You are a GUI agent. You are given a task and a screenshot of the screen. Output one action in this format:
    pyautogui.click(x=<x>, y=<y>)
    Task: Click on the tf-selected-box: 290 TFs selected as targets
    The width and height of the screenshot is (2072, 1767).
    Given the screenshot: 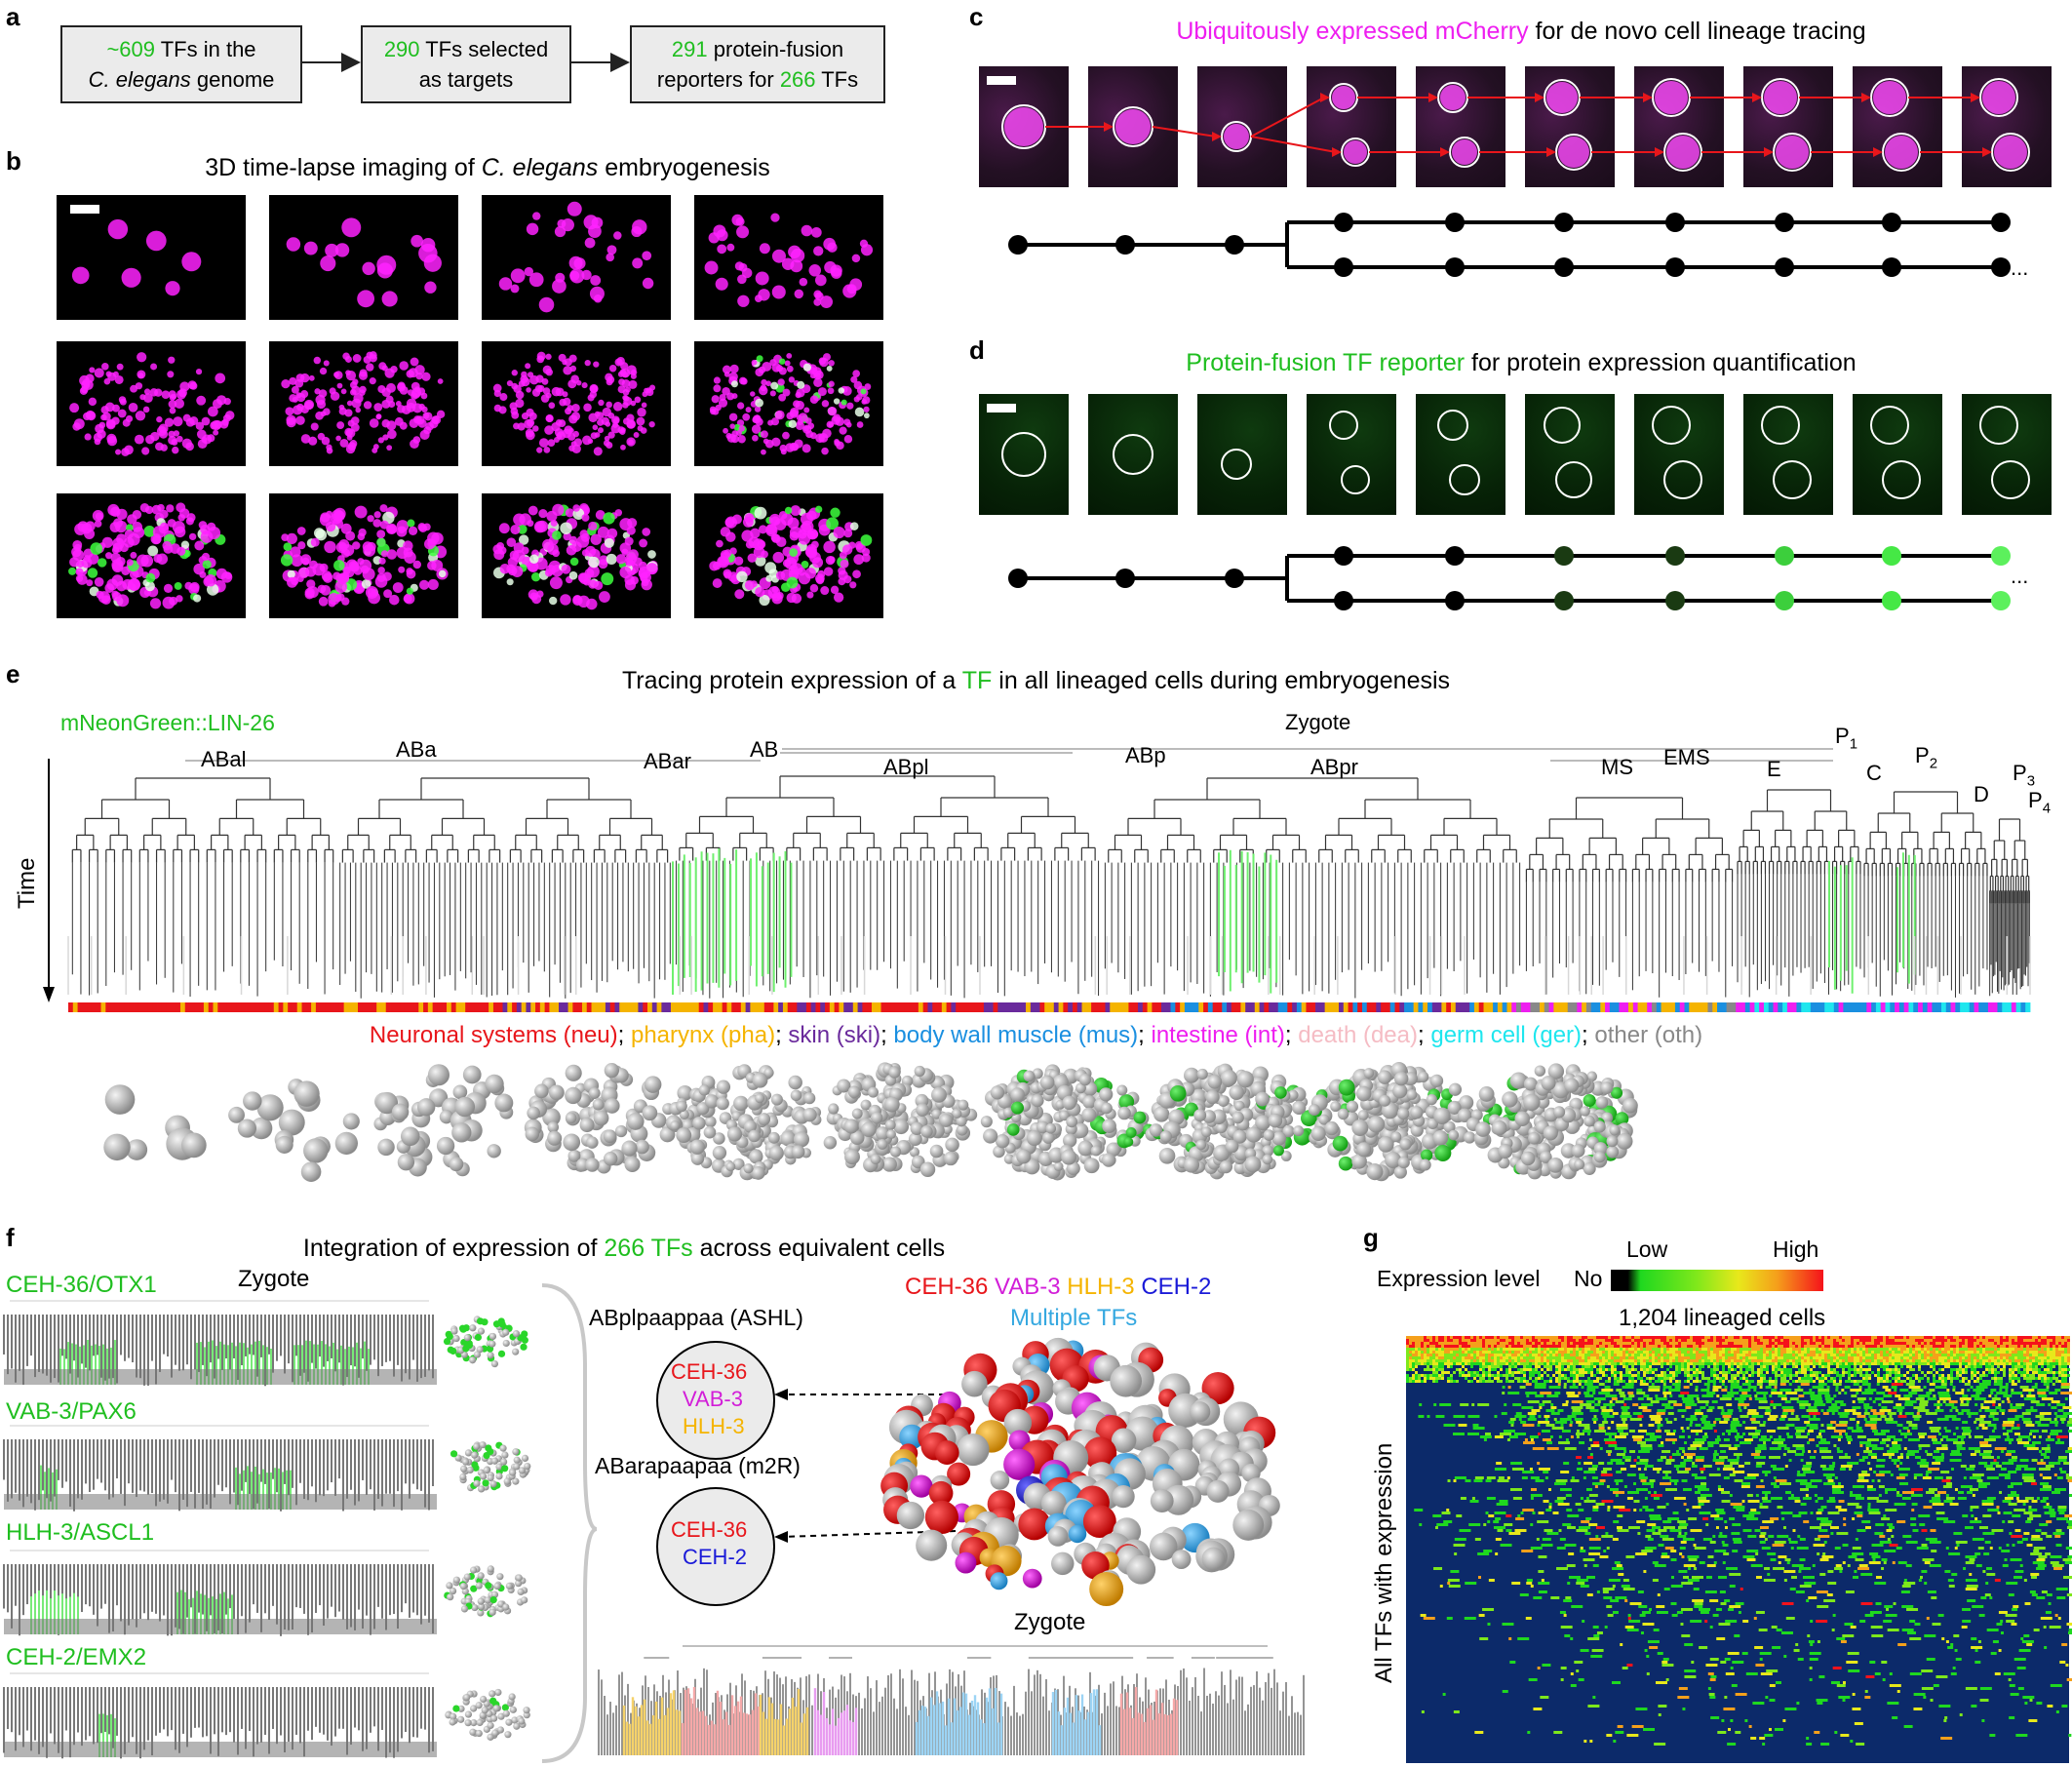 What is the action you would take?
    pyautogui.click(x=466, y=64)
    